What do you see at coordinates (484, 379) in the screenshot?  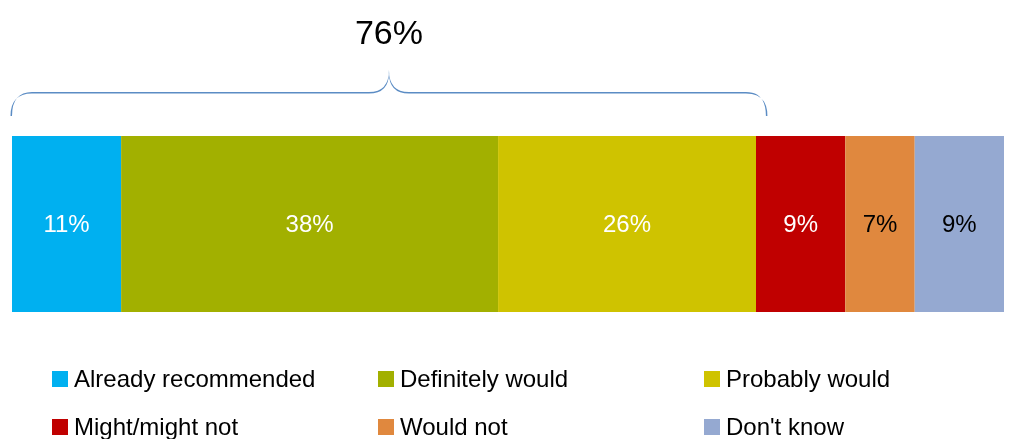 I see `legend-label: Definitely would` at bounding box center [484, 379].